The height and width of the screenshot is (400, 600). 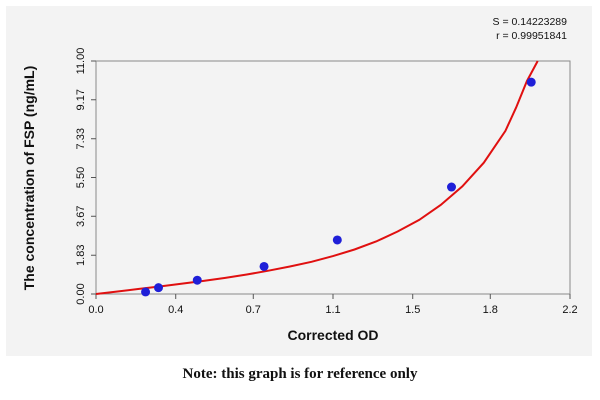 What do you see at coordinates (81, 61) in the screenshot?
I see `y-tick-label: 11.00` at bounding box center [81, 61].